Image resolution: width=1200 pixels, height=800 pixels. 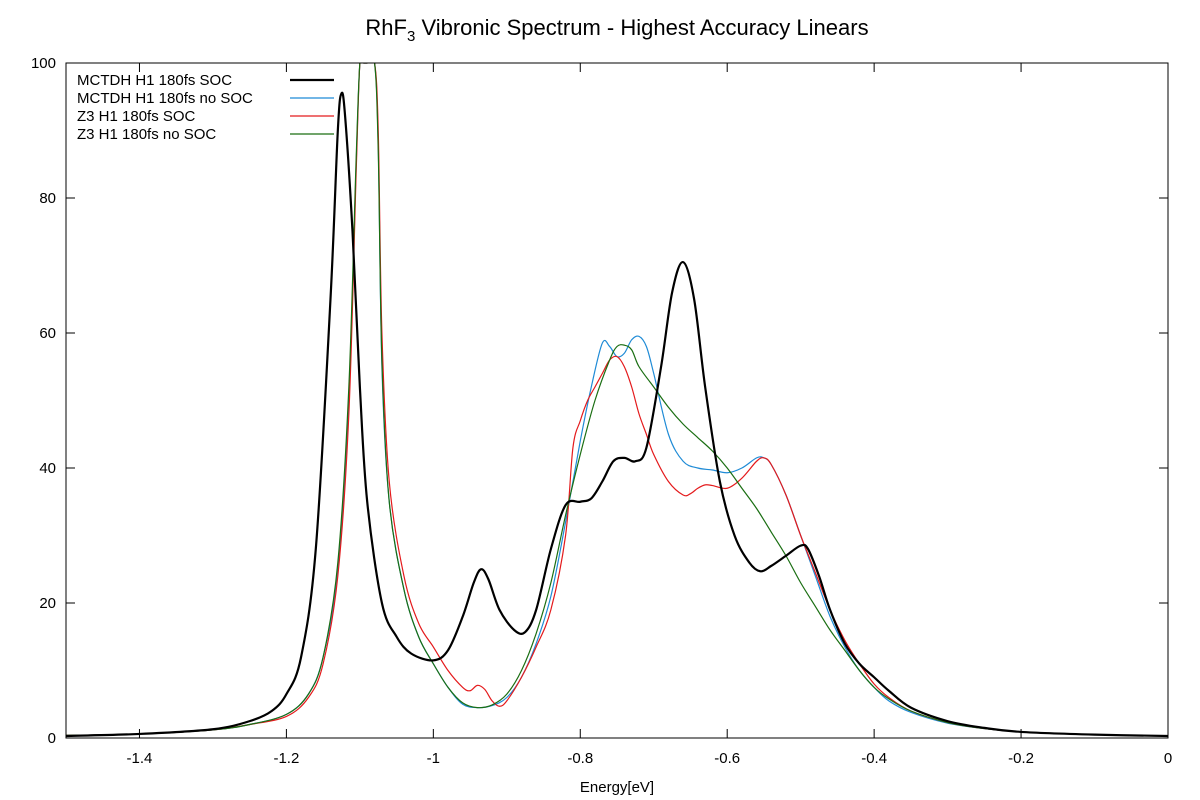 What do you see at coordinates (52, 738) in the screenshot?
I see `y-tick-label: 0` at bounding box center [52, 738].